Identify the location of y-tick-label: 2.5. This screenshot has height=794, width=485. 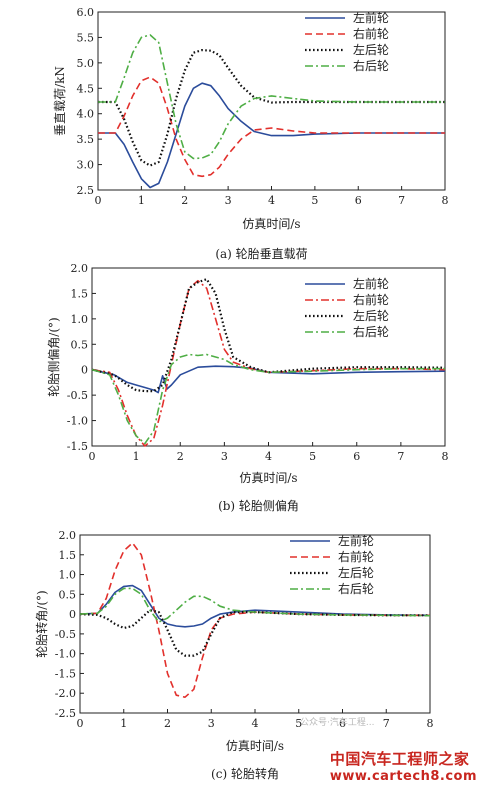
(86, 190).